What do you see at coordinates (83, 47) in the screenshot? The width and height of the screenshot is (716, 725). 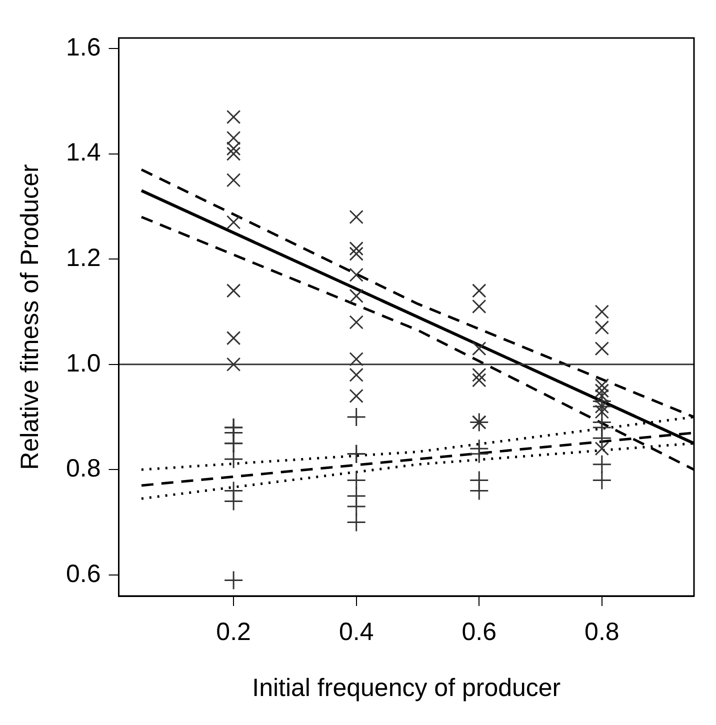 I see `y-tick-label: 1.6` at bounding box center [83, 47].